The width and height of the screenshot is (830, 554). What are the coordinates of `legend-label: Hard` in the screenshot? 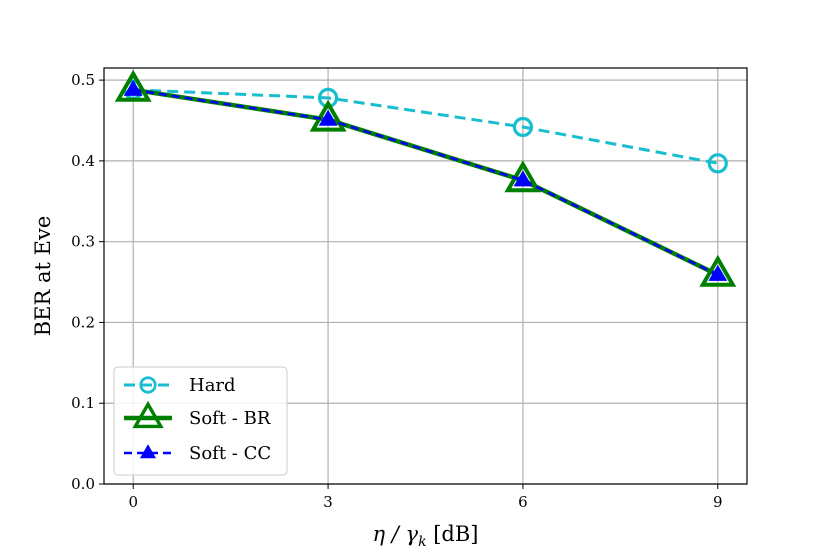 It's located at (212, 385).